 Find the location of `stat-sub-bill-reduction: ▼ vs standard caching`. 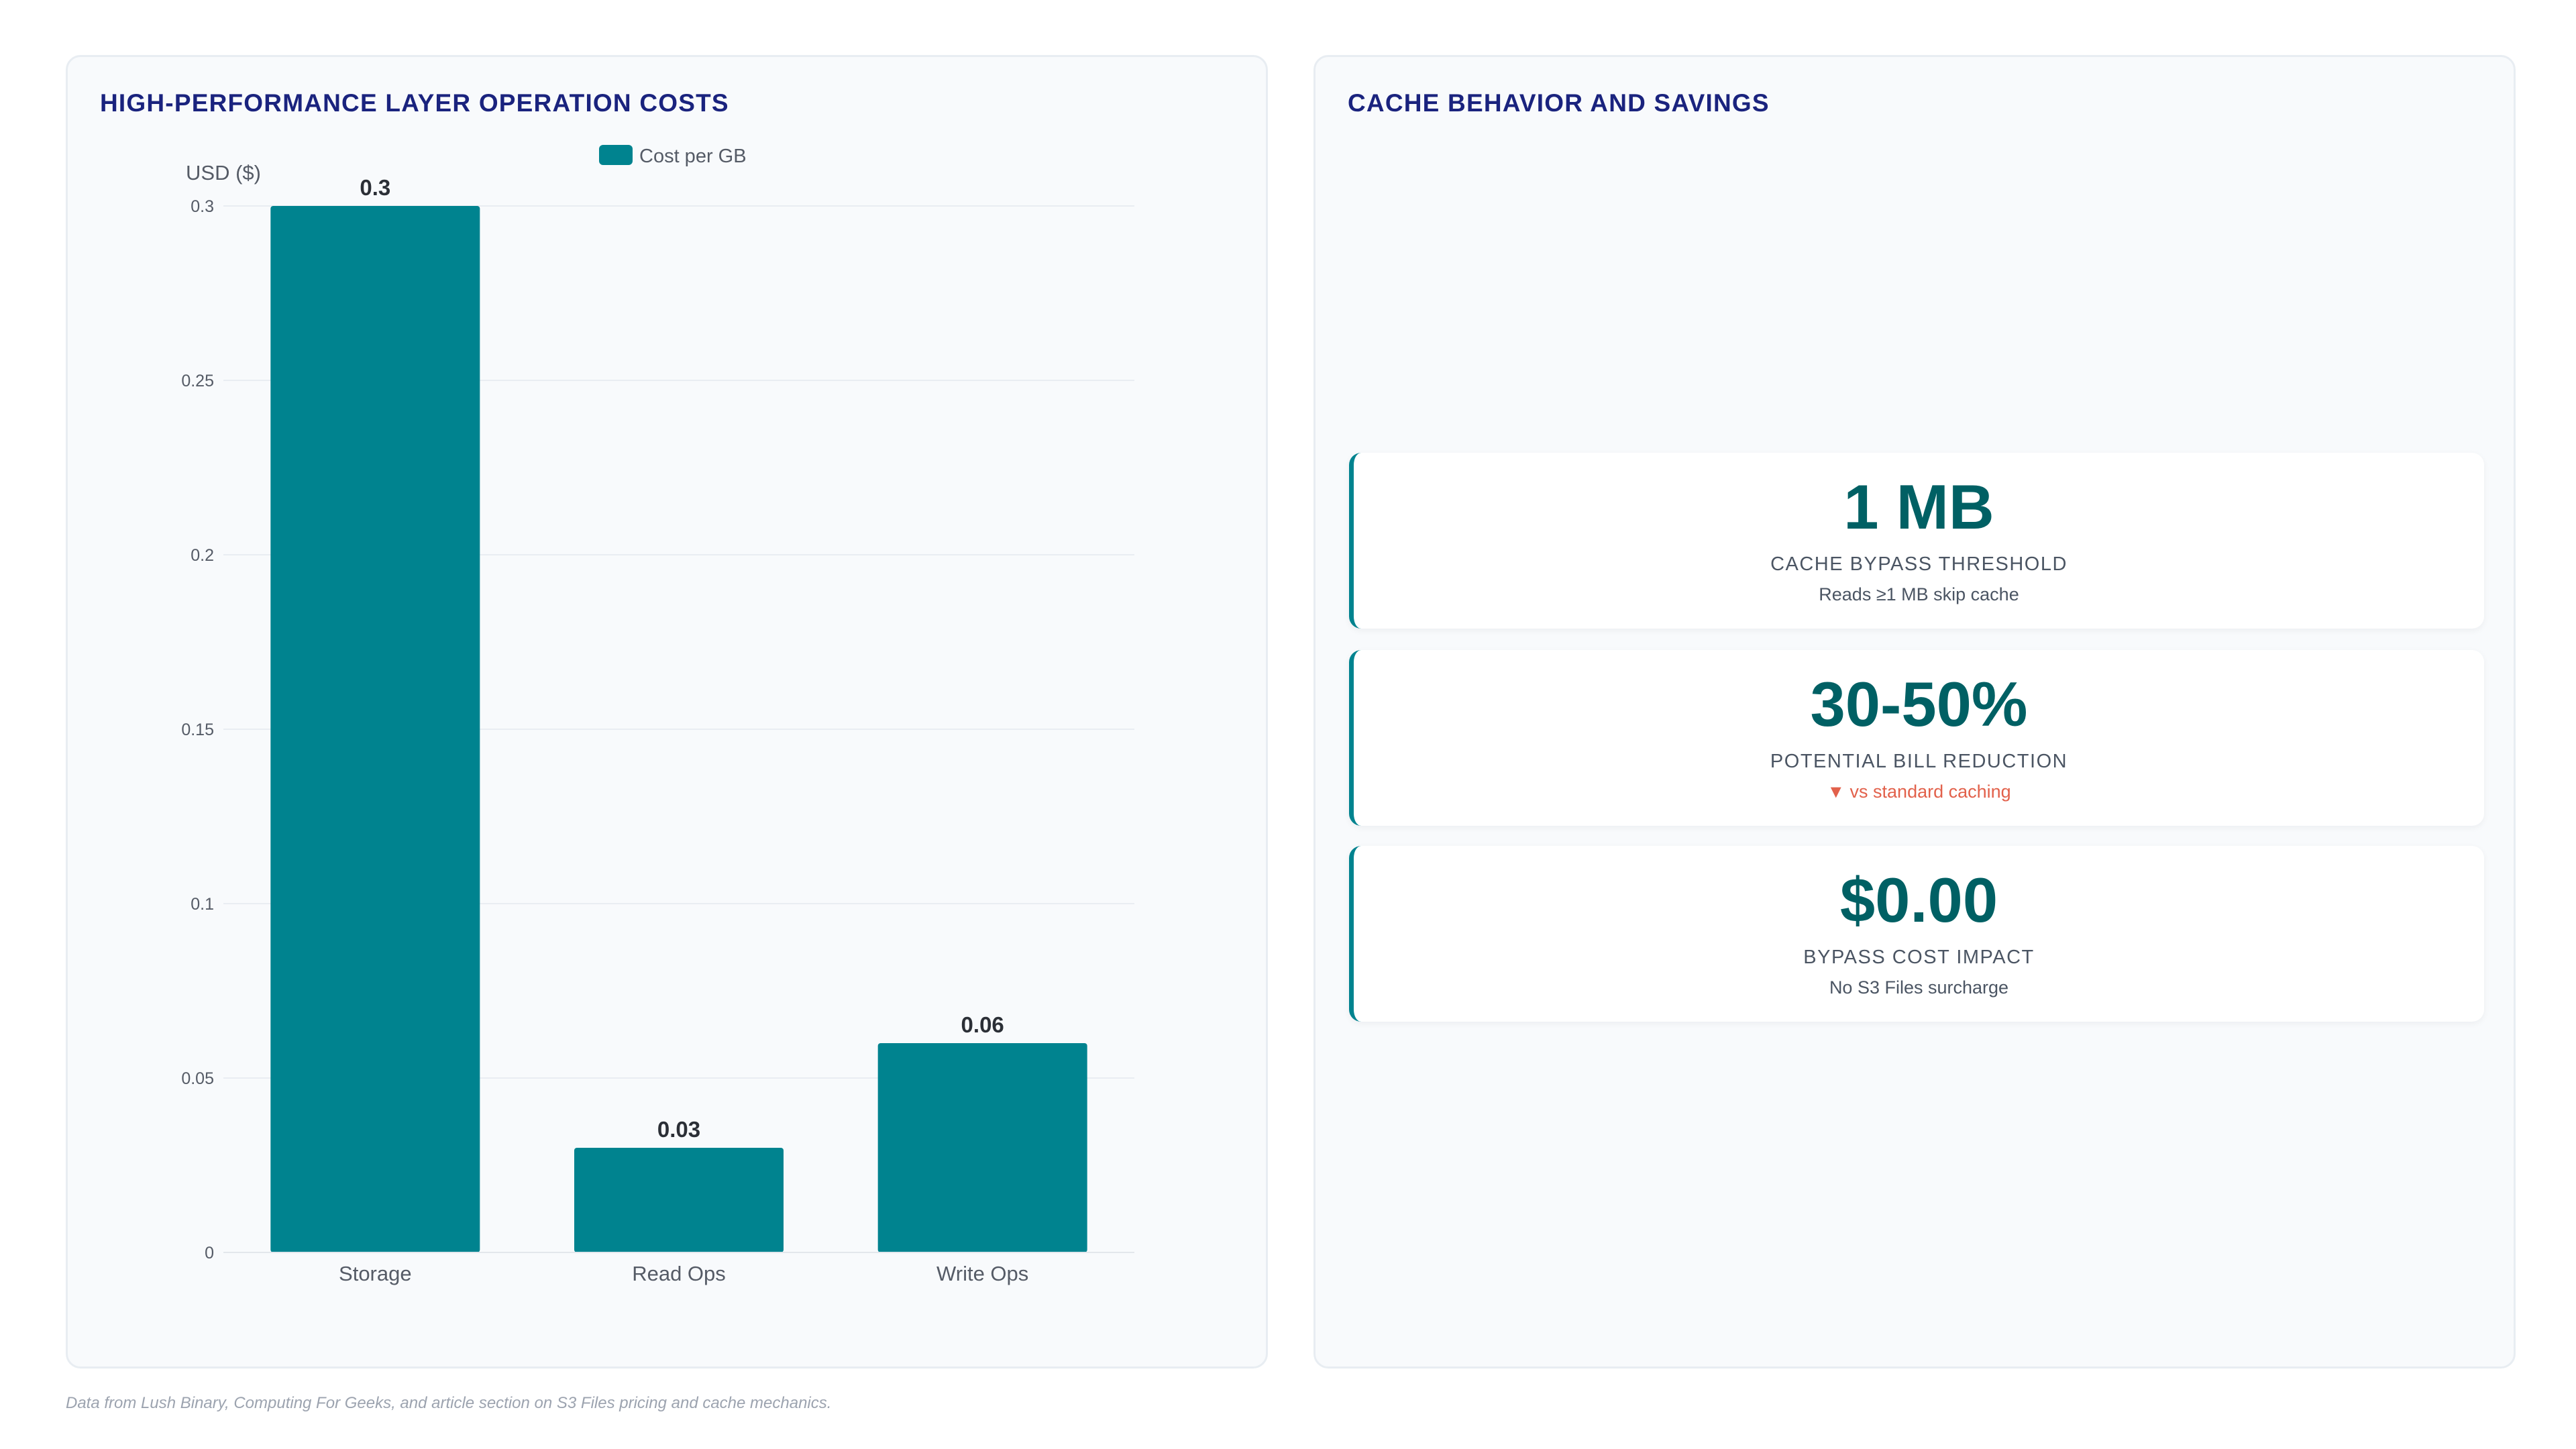

stat-sub-bill-reduction: ▼ vs standard caching is located at coordinates (1919, 792).